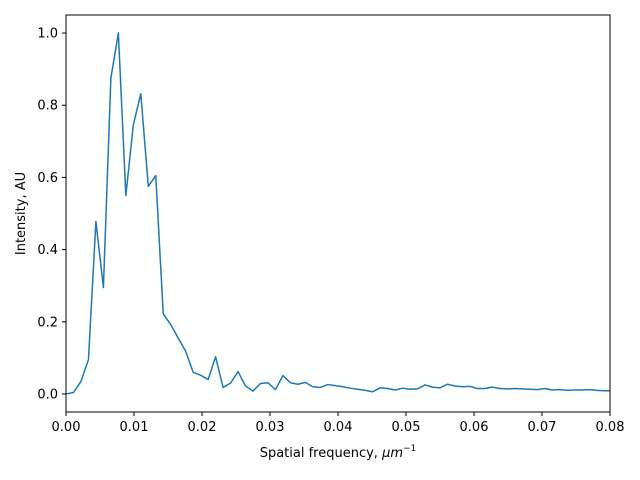 This screenshot has height=480, width=640. I want to click on y-axis-label: Intensity, AU, so click(21, 213).